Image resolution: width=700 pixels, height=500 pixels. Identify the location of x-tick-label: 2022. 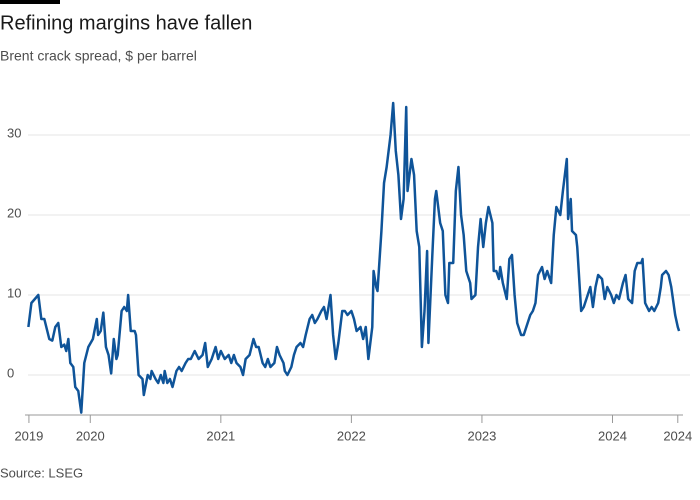
(351, 435).